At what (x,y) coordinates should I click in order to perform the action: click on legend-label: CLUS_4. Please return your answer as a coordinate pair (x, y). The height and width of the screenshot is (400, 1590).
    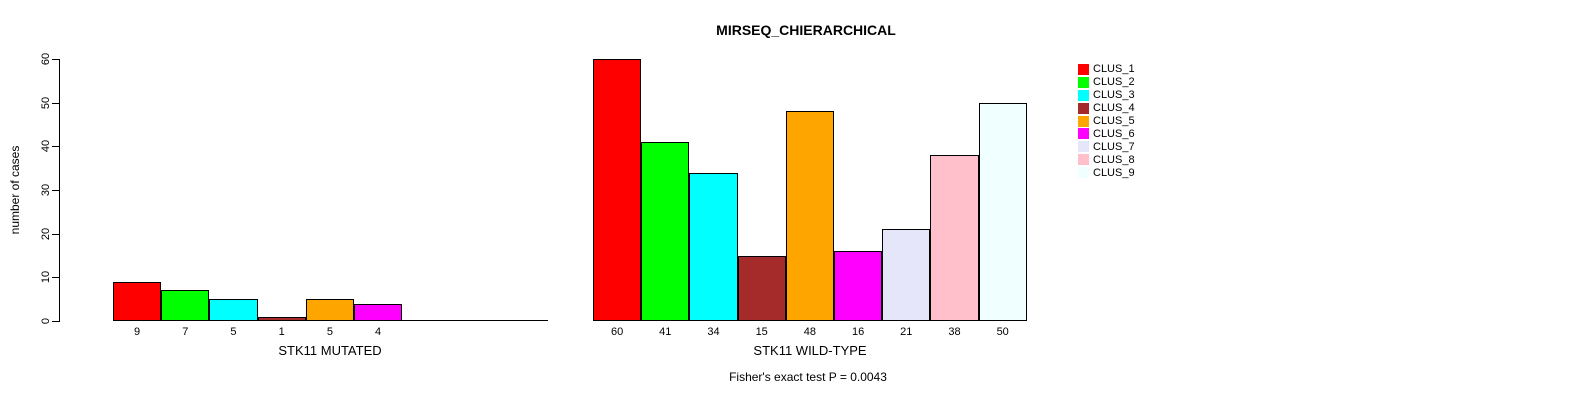
    Looking at the image, I should click on (1114, 108).